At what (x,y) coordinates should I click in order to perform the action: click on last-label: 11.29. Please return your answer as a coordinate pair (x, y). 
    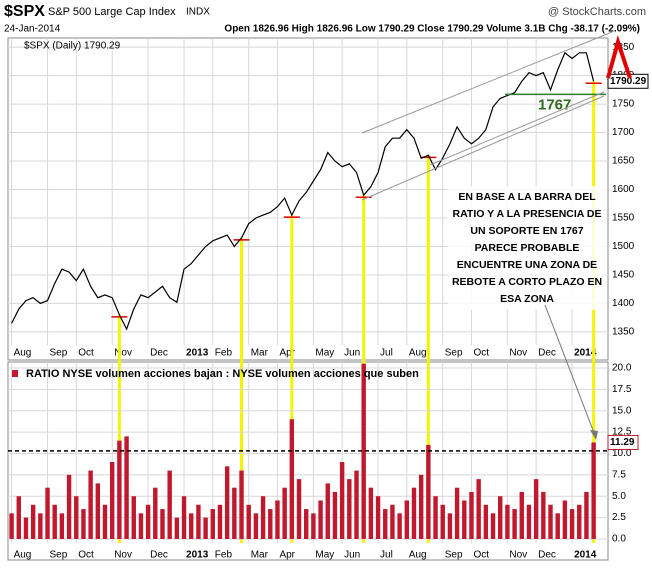
    Looking at the image, I should click on (622, 442).